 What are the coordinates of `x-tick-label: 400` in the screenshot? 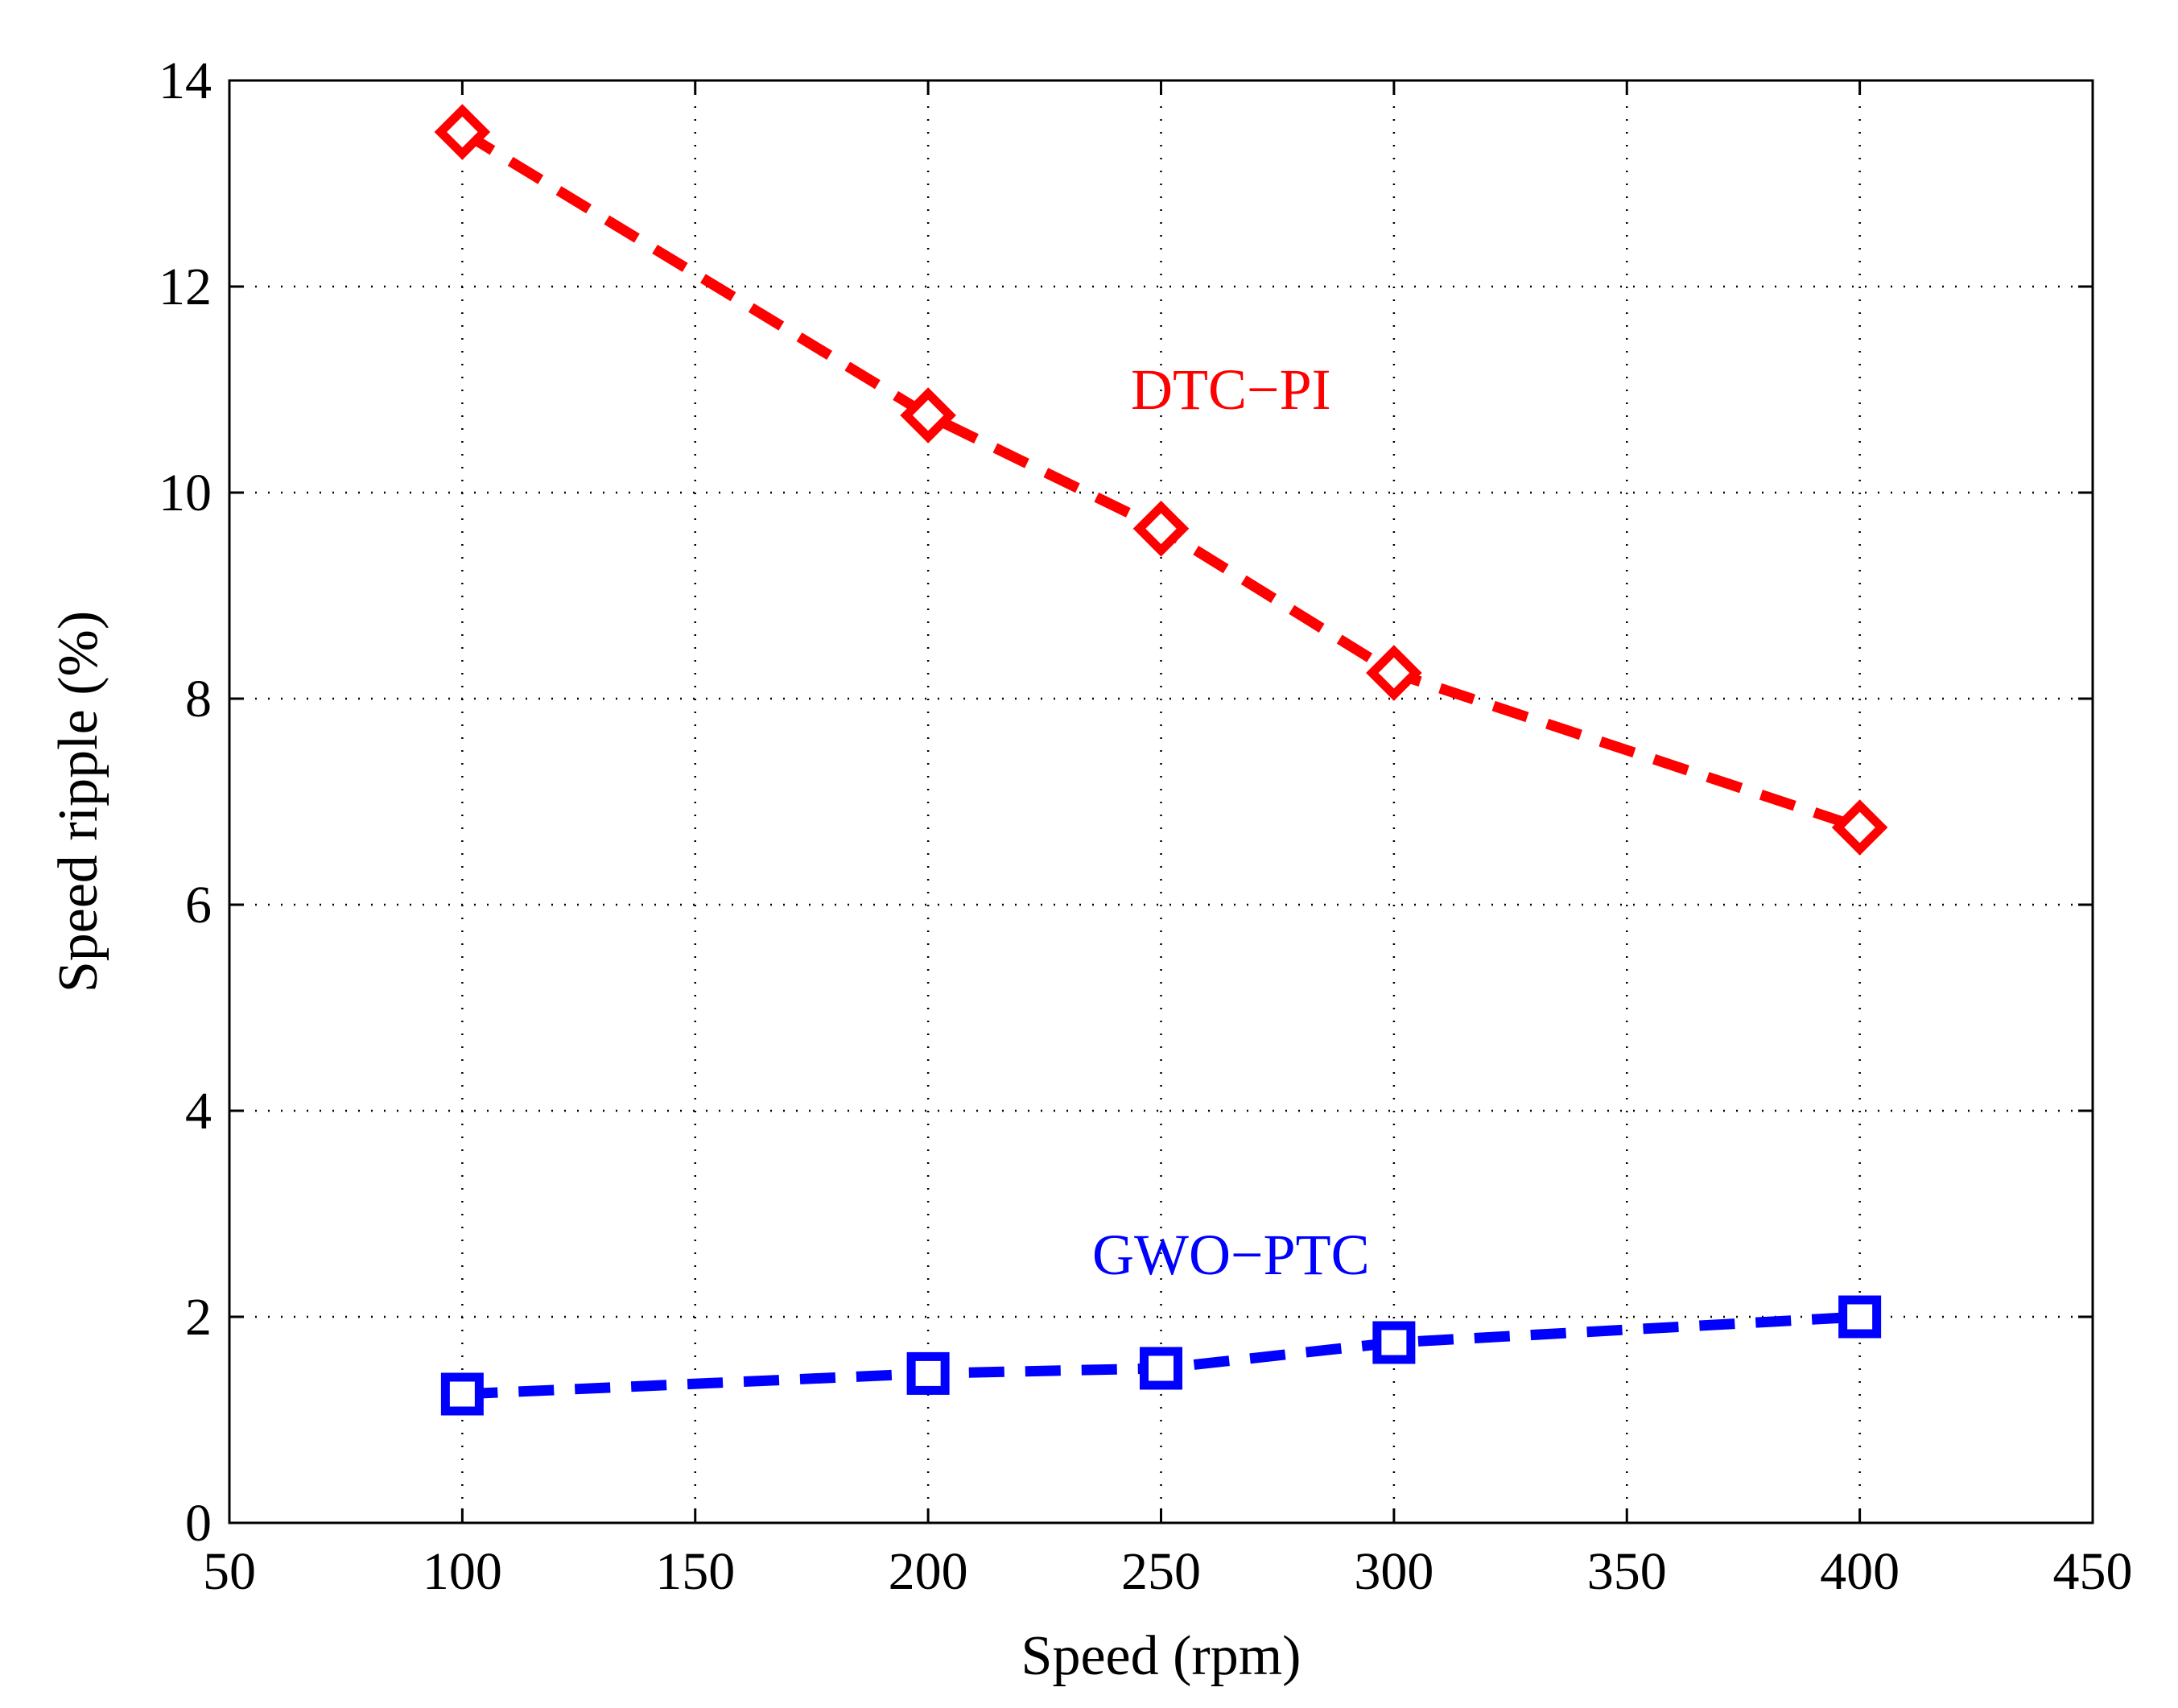 It's located at (1860, 1571).